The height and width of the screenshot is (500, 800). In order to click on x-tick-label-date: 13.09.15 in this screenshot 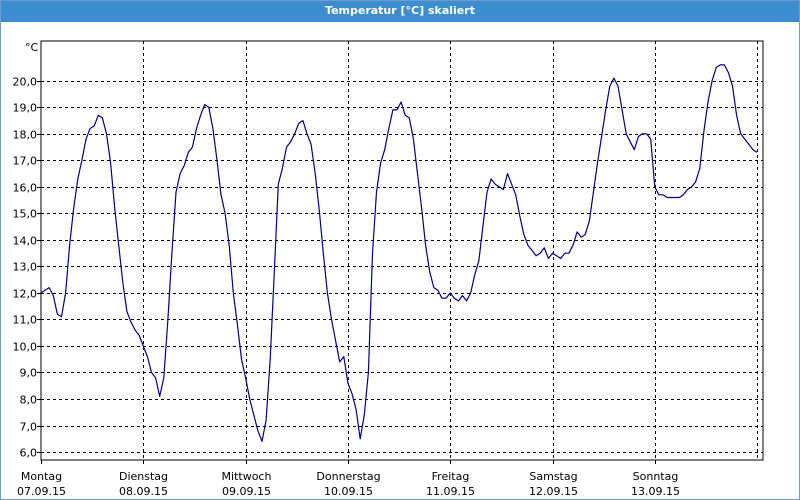, I will do `click(655, 491)`.